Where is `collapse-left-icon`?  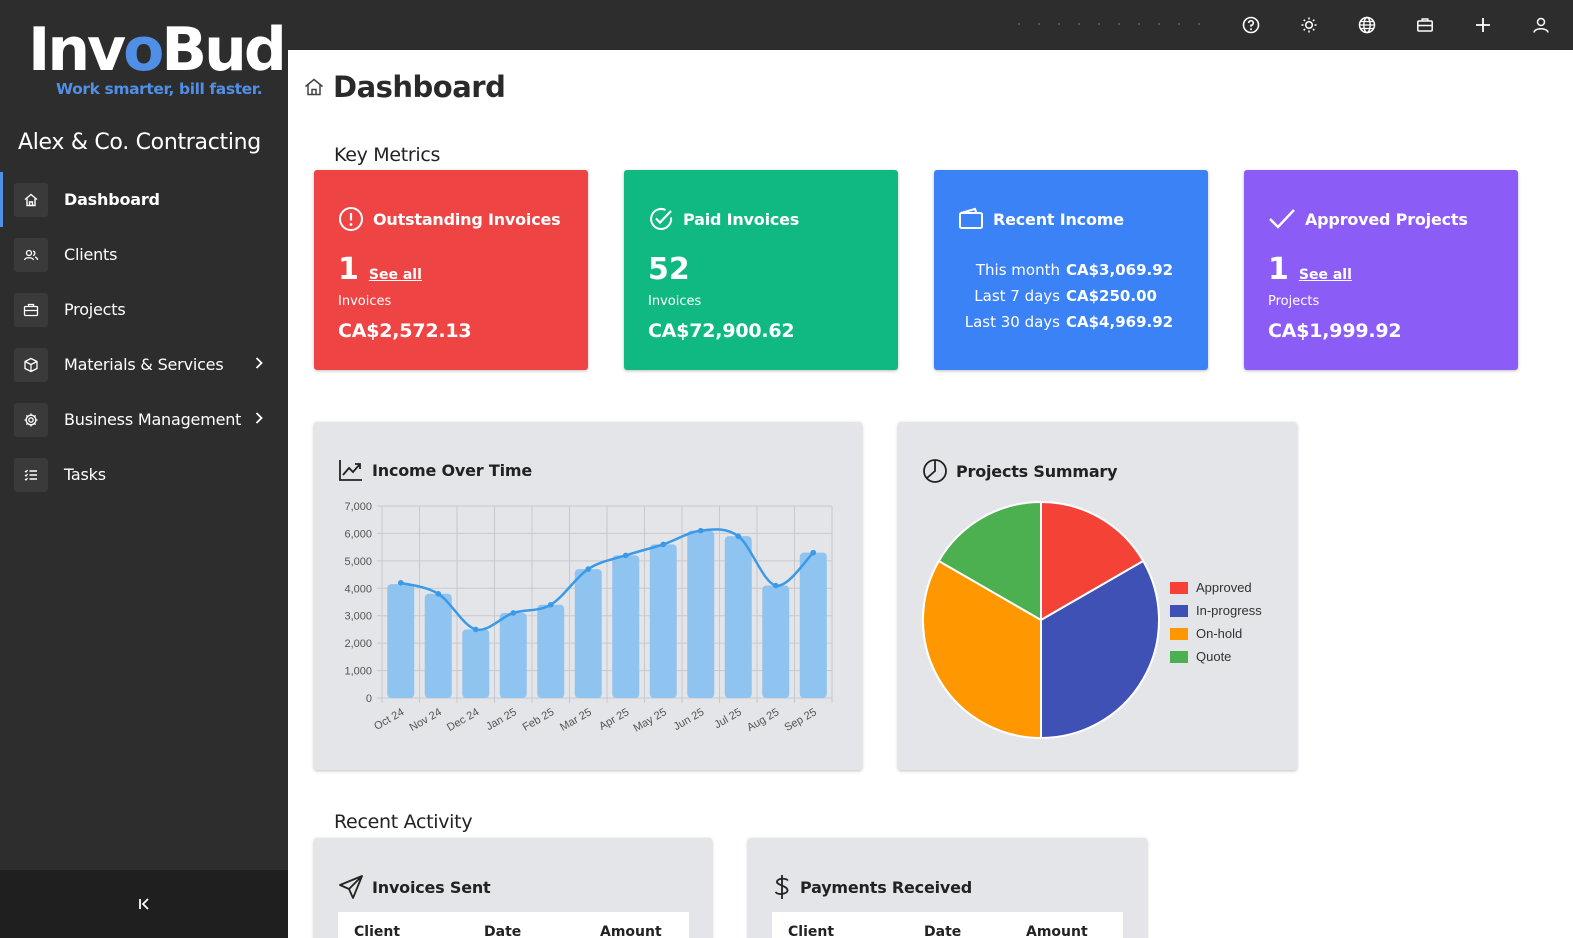 collapse-left-icon is located at coordinates (144, 904).